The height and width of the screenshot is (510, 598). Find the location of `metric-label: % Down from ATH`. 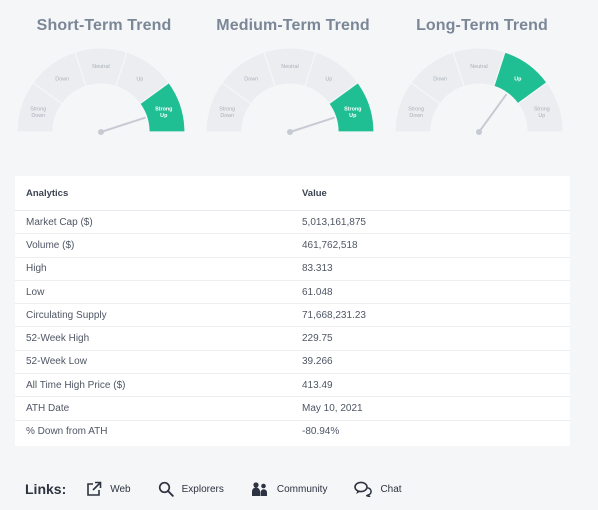

metric-label: % Down from ATH is located at coordinates (67, 432).